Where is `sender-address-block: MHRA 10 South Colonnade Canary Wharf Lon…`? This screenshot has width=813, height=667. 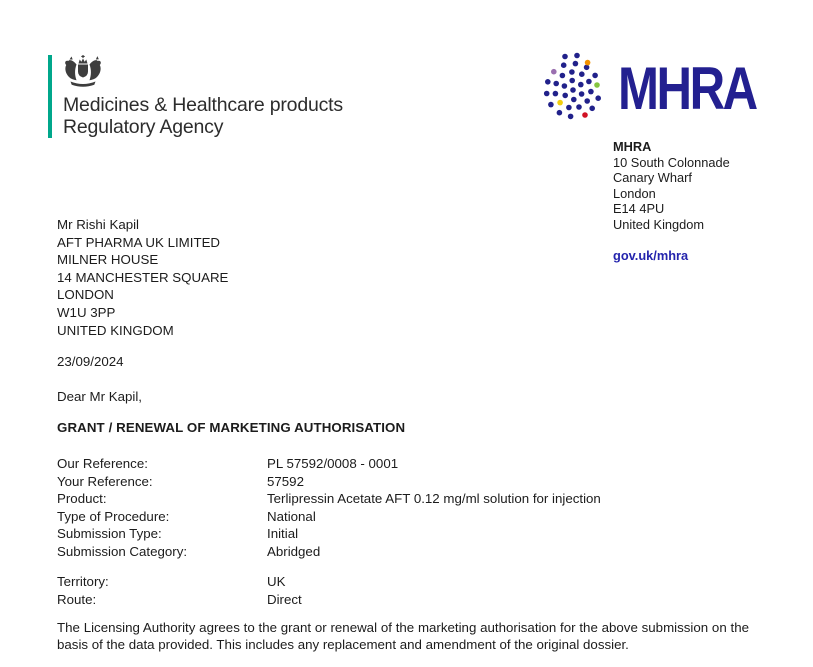
sender-address-block: MHRA 10 South Colonnade Canary Wharf Lon… is located at coordinates (671, 201).